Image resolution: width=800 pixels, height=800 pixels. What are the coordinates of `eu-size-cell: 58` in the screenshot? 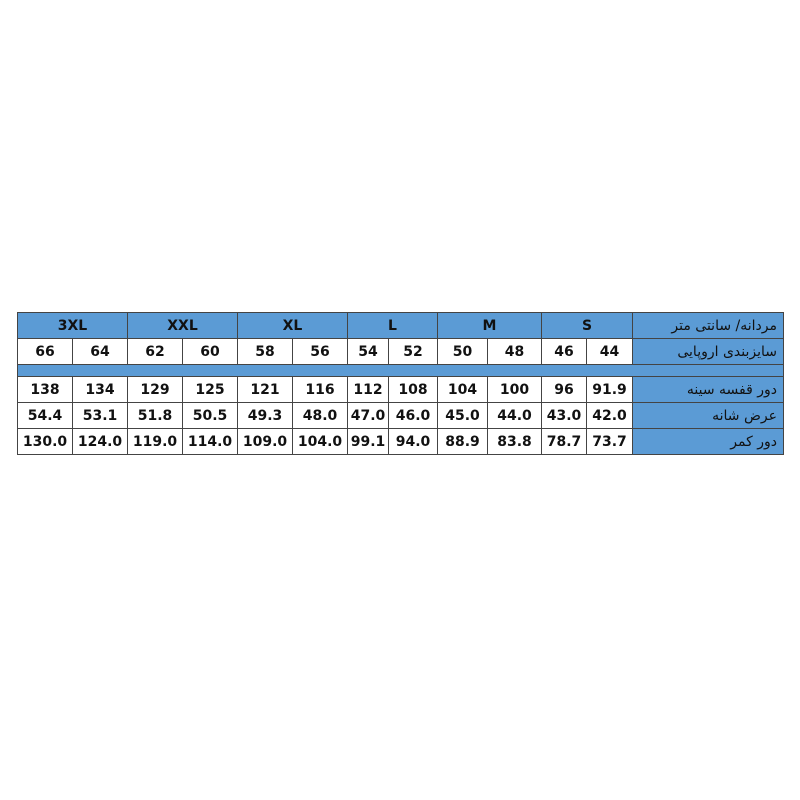 It's located at (265, 351).